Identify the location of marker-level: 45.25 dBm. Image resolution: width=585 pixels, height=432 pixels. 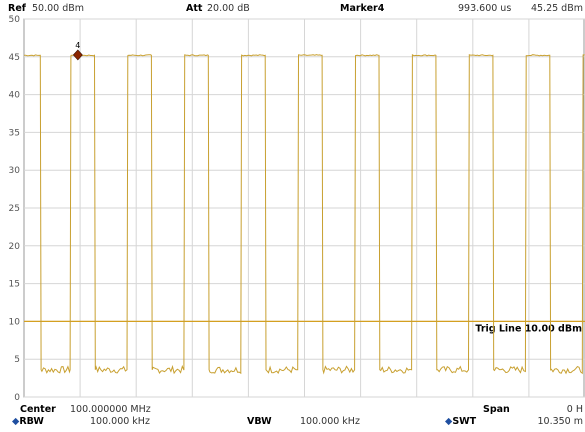
(556, 8).